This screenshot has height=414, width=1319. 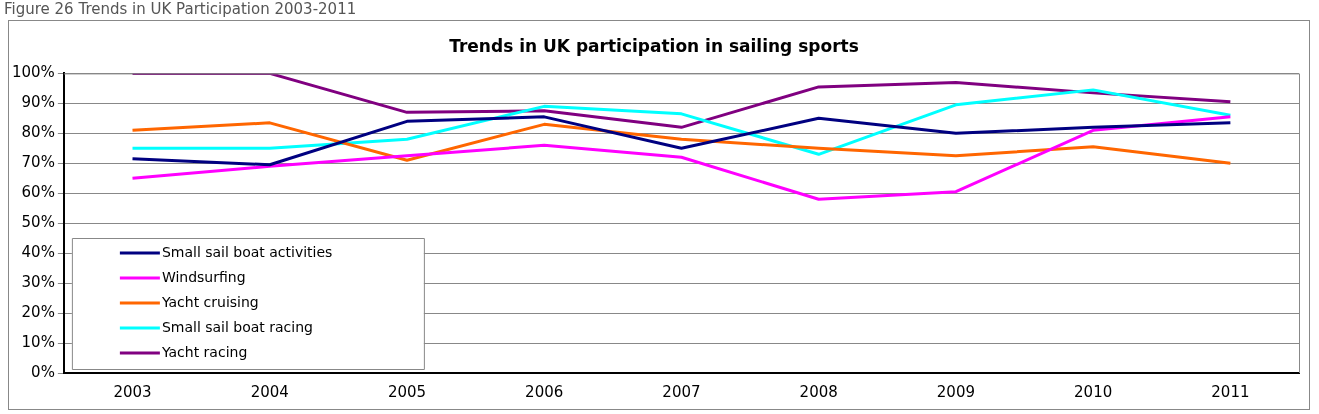 I want to click on y-tick-label: 70%, so click(x=38, y=162).